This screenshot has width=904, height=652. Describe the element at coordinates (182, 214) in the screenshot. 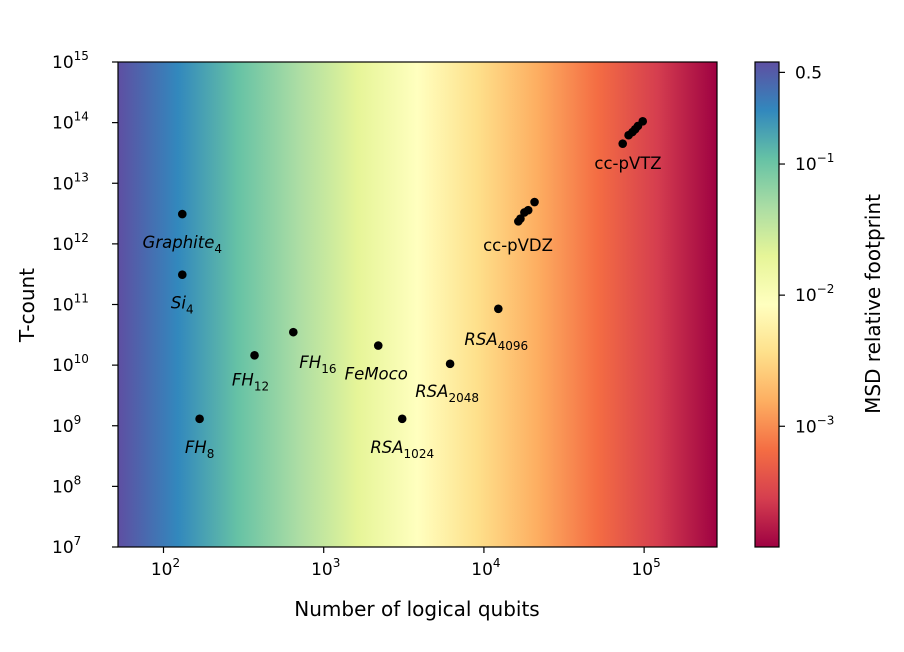

I see `data-point-graphite4` at that location.